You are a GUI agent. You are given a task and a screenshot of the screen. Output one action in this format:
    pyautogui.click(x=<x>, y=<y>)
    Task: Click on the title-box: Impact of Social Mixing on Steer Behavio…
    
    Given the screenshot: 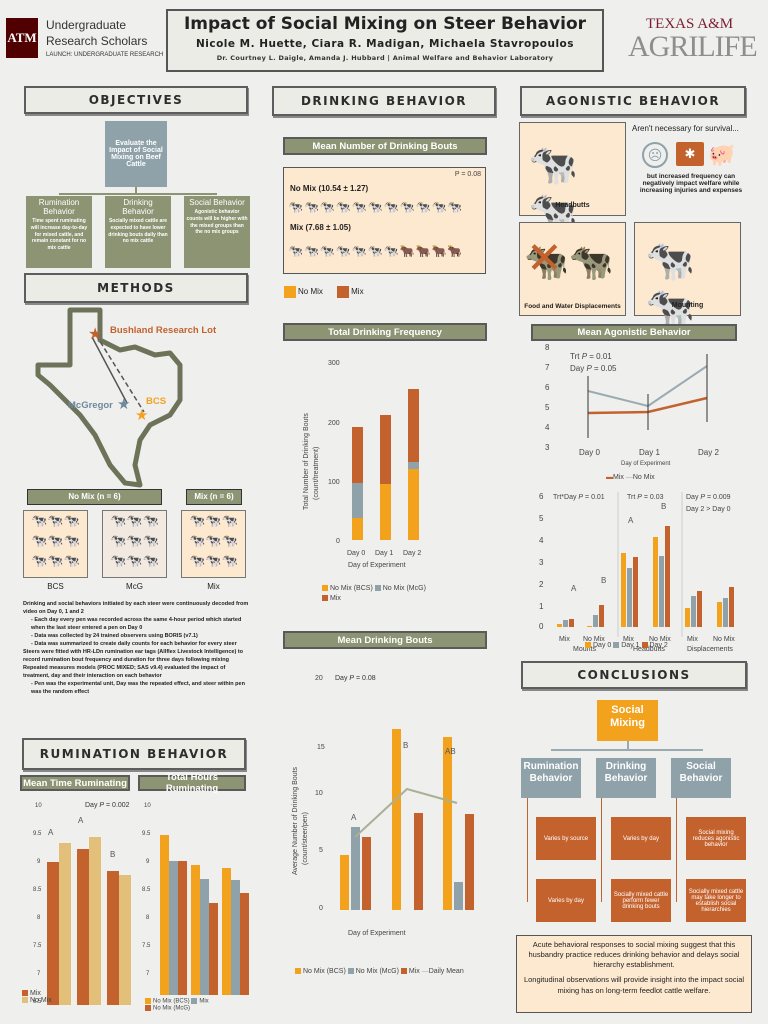 What is the action you would take?
    pyautogui.click(x=385, y=40)
    